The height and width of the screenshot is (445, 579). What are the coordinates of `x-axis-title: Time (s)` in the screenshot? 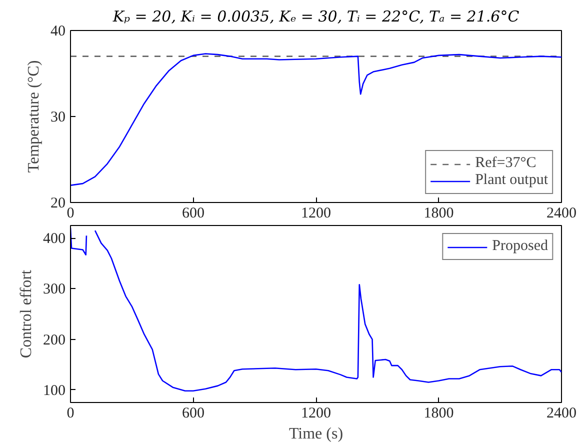 It's located at (316, 434).